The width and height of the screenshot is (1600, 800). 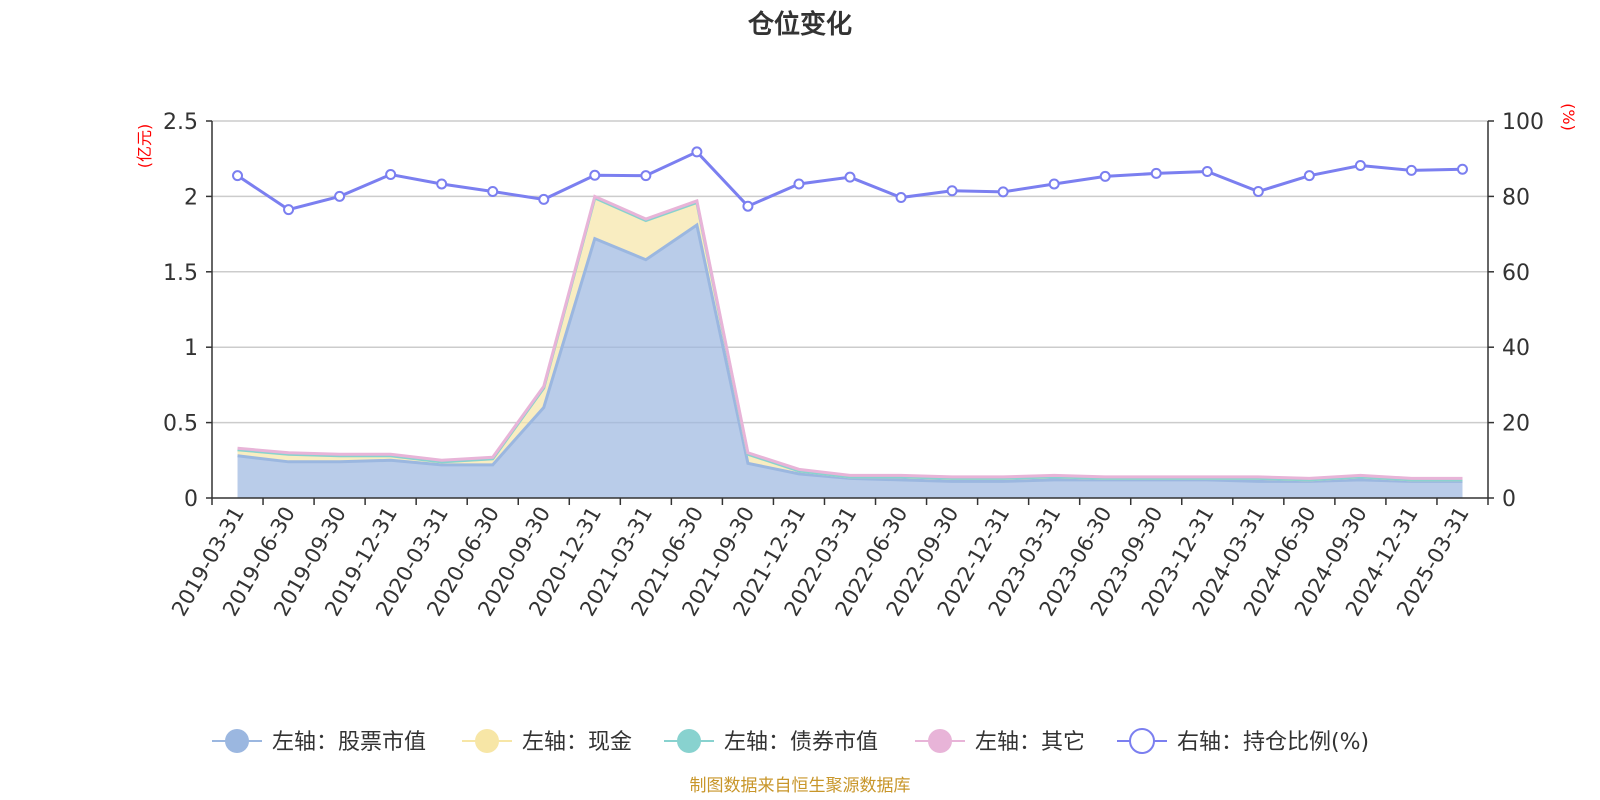 I want to click on legend-item-3: 左轴：其它, so click(x=1000, y=742).